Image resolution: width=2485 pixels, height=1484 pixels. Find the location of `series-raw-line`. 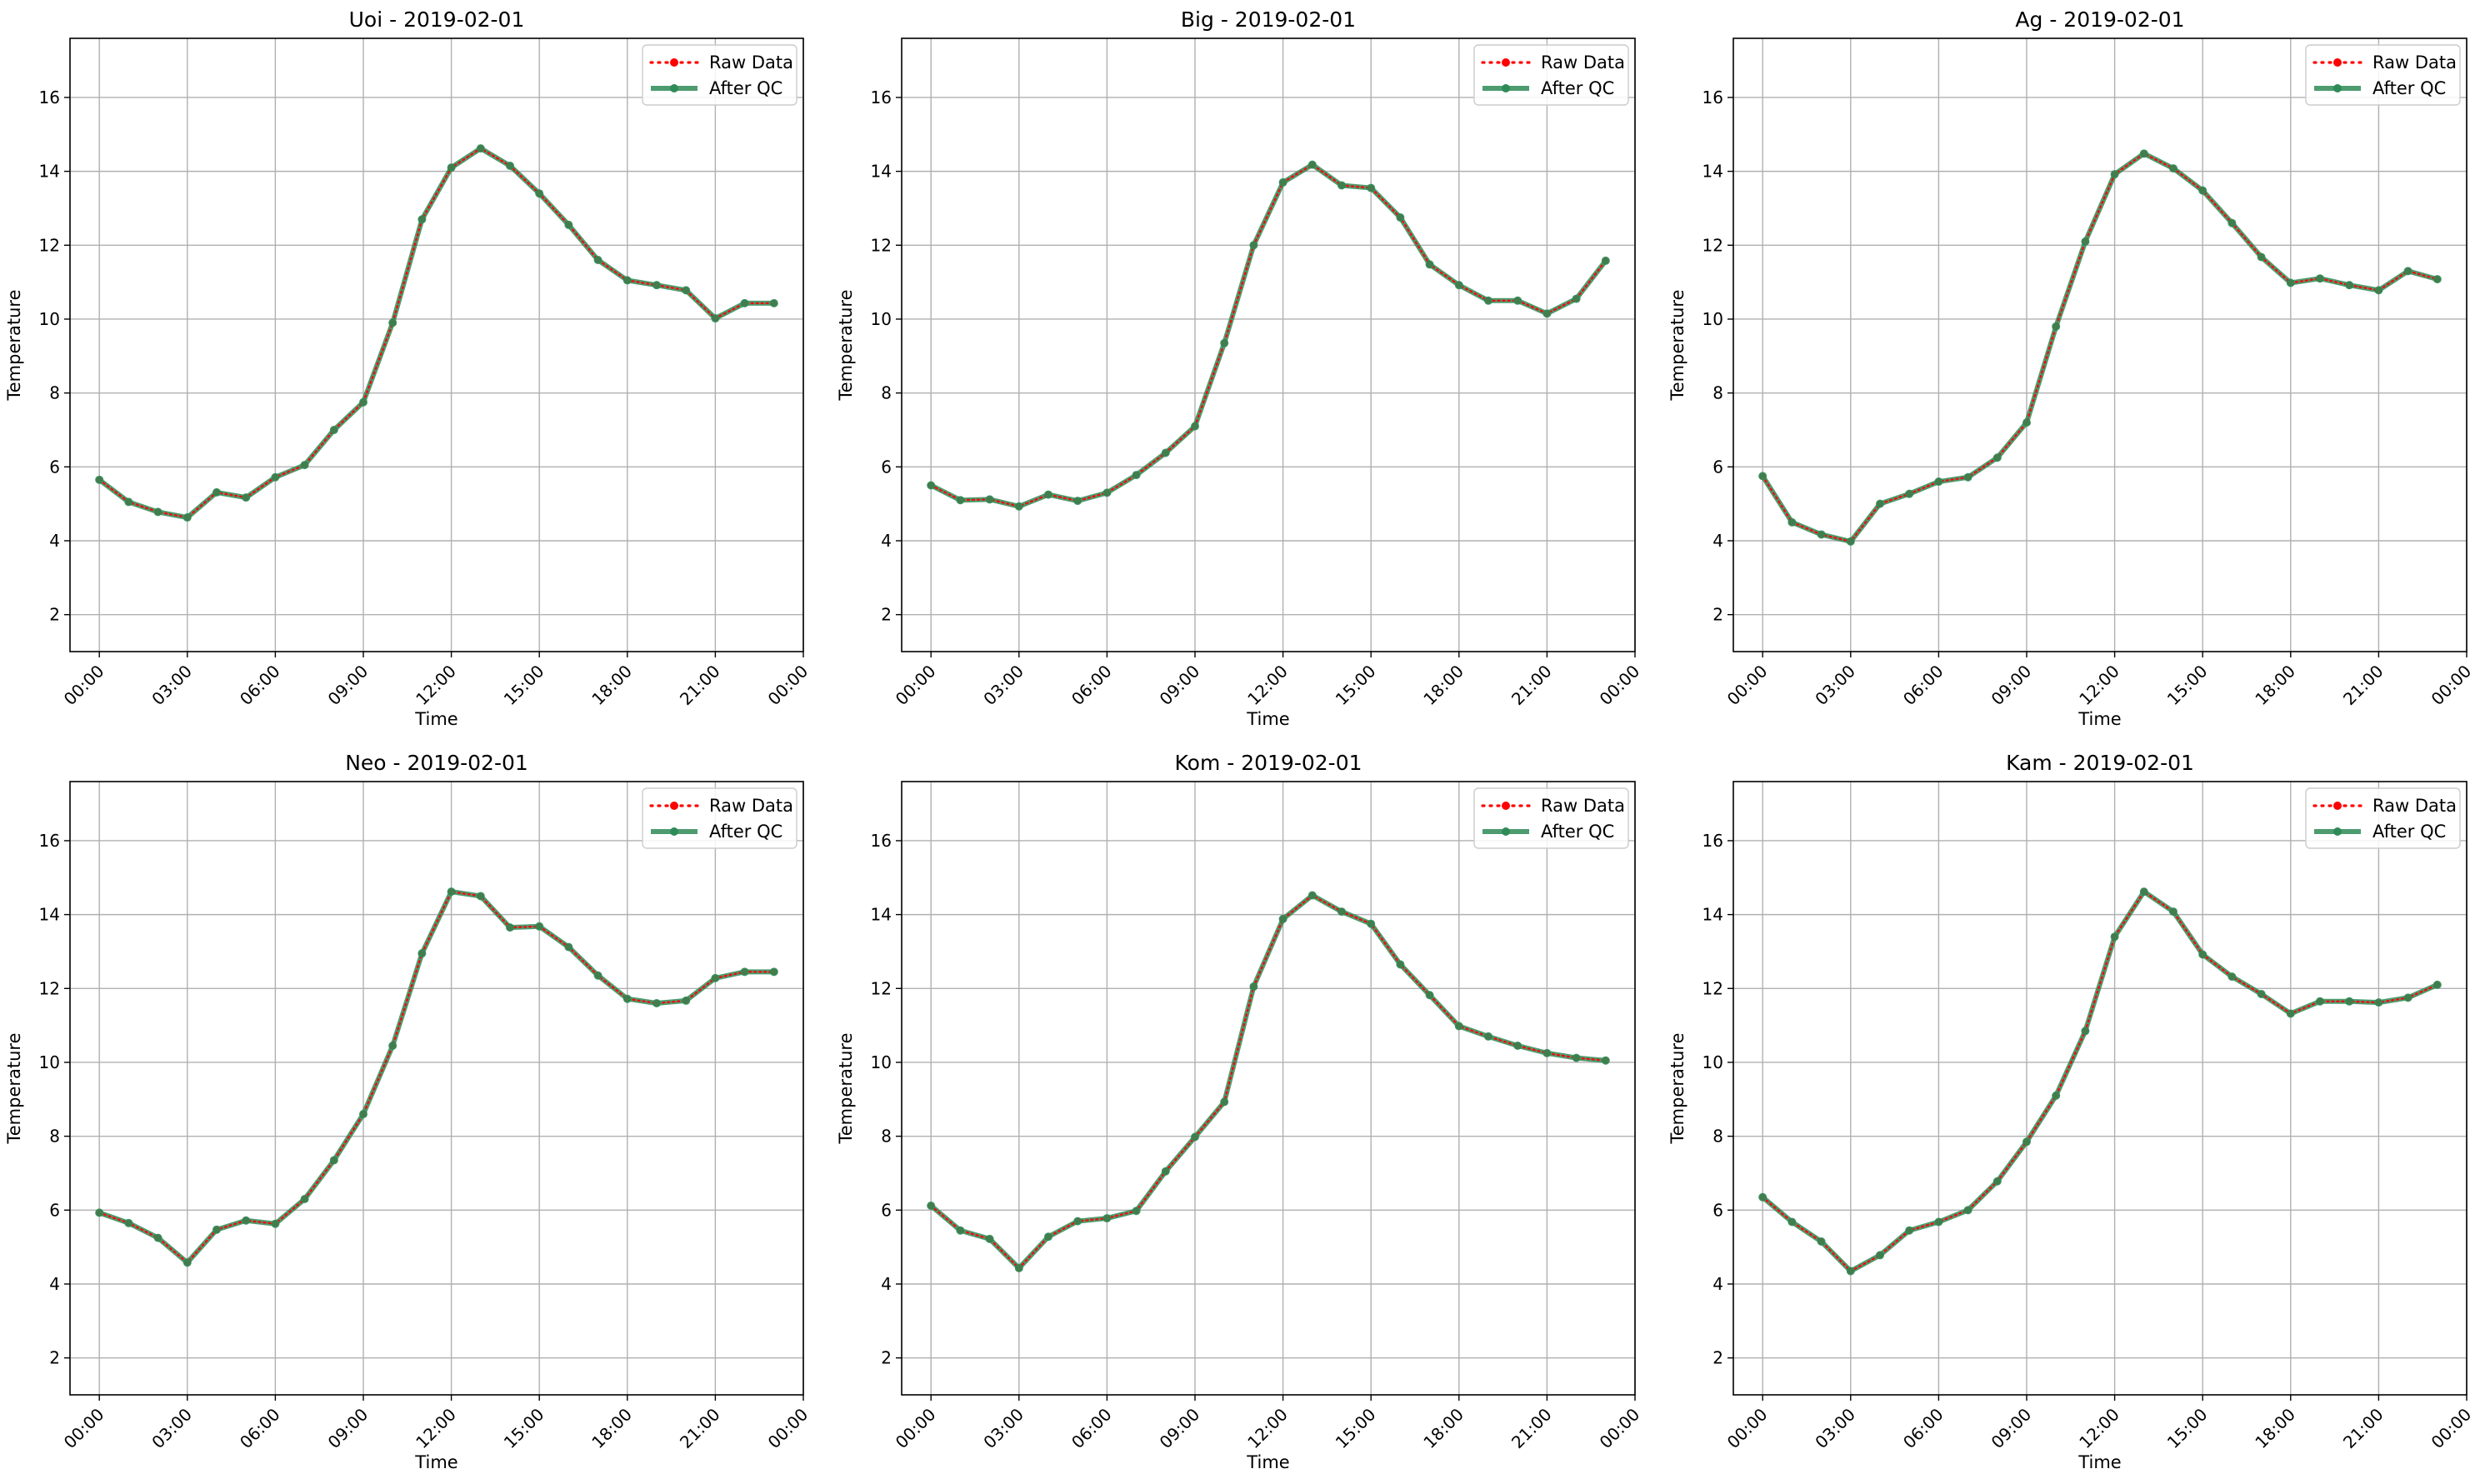

series-raw-line is located at coordinates (1268, 1082).